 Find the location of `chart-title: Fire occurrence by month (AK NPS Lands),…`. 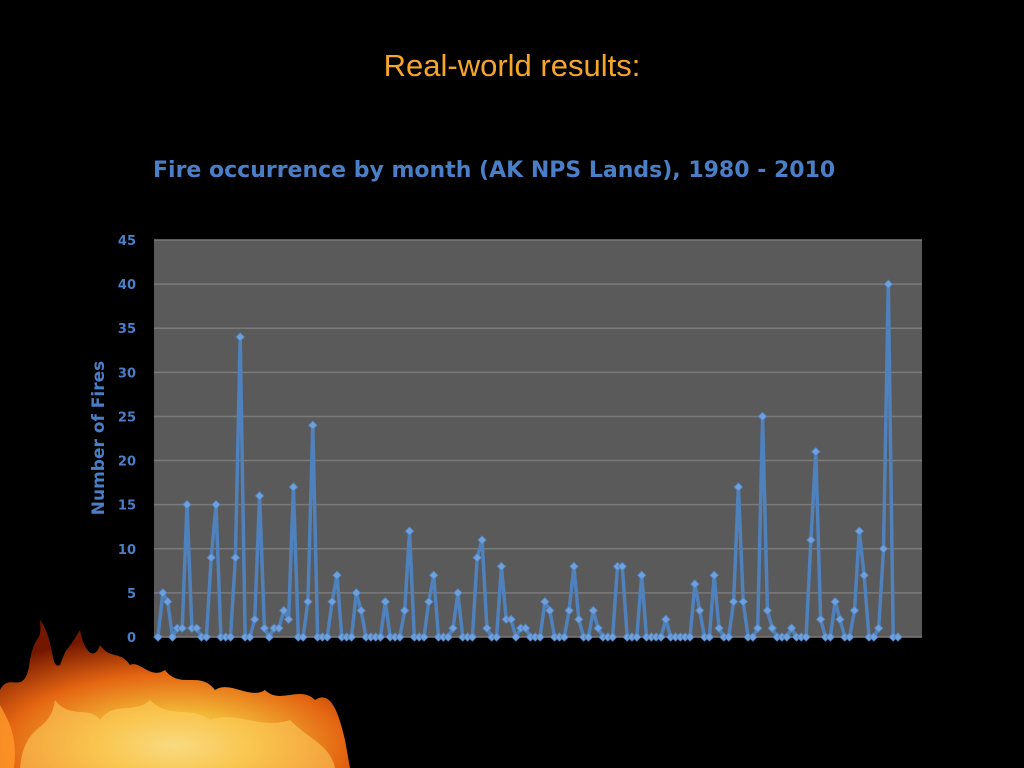

chart-title: Fire occurrence by month (AK NPS Lands),… is located at coordinates (494, 170).